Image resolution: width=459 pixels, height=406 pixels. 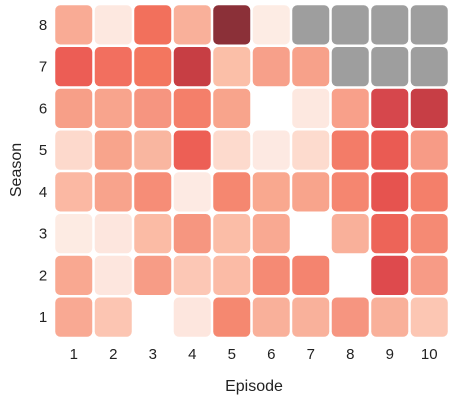 I want to click on heatmap-cell-s3-e3, so click(x=153, y=234).